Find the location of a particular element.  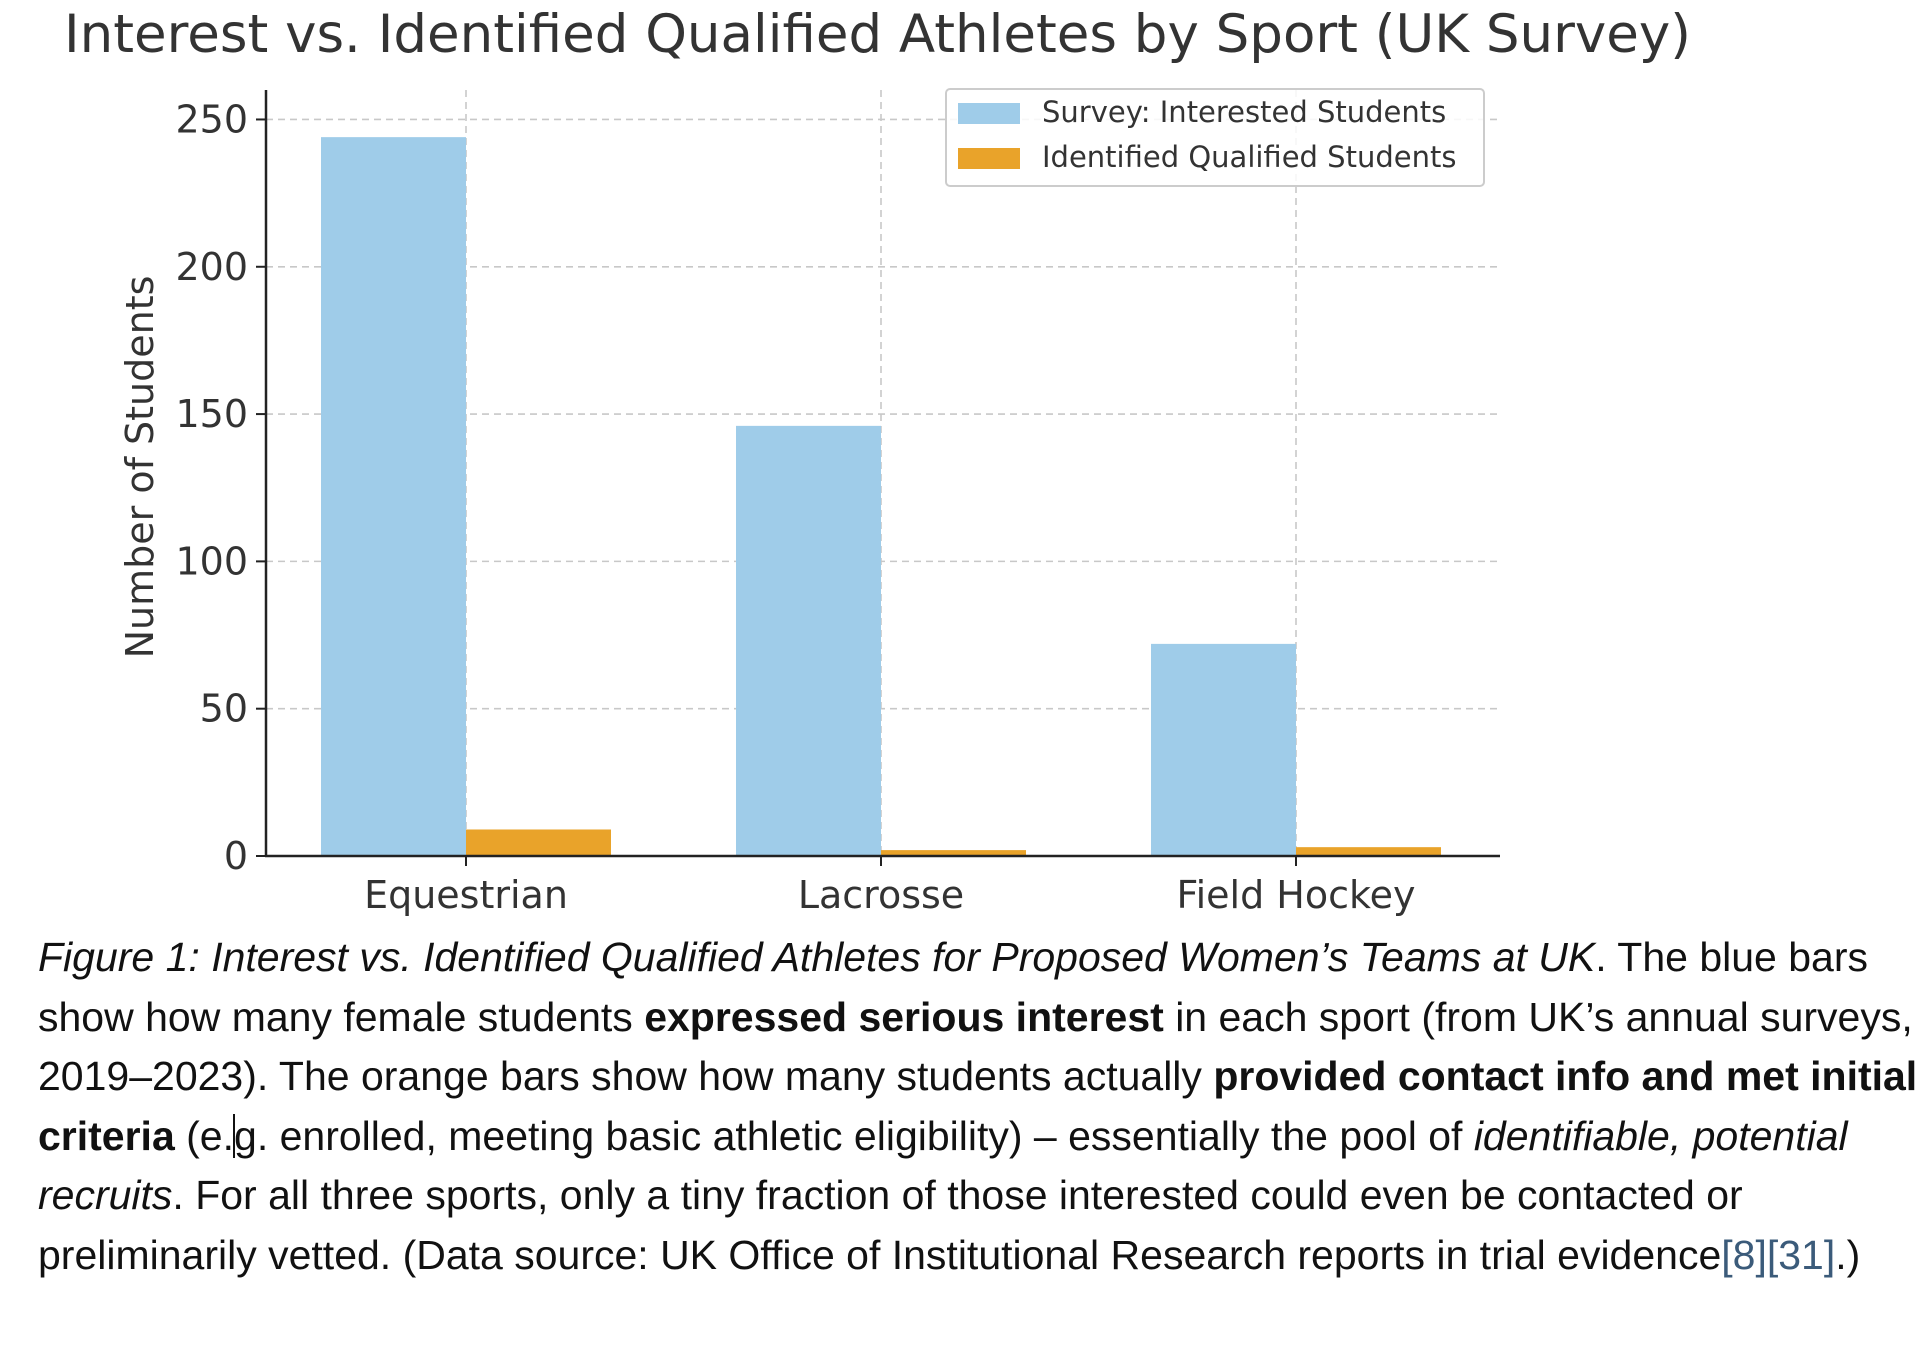

x-tick-label: Lacrosse is located at coordinates (881, 895).